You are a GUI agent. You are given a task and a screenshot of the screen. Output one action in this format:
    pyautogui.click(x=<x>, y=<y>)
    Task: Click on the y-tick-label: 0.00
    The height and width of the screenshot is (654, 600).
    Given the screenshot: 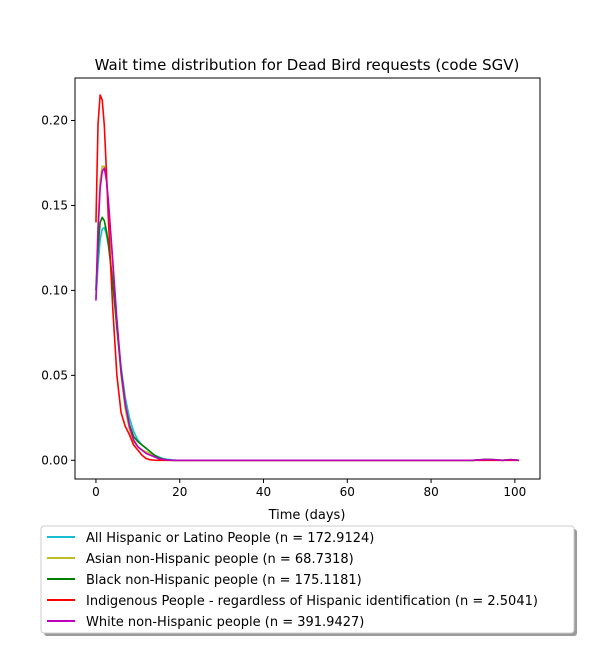 What is the action you would take?
    pyautogui.click(x=54, y=460)
    